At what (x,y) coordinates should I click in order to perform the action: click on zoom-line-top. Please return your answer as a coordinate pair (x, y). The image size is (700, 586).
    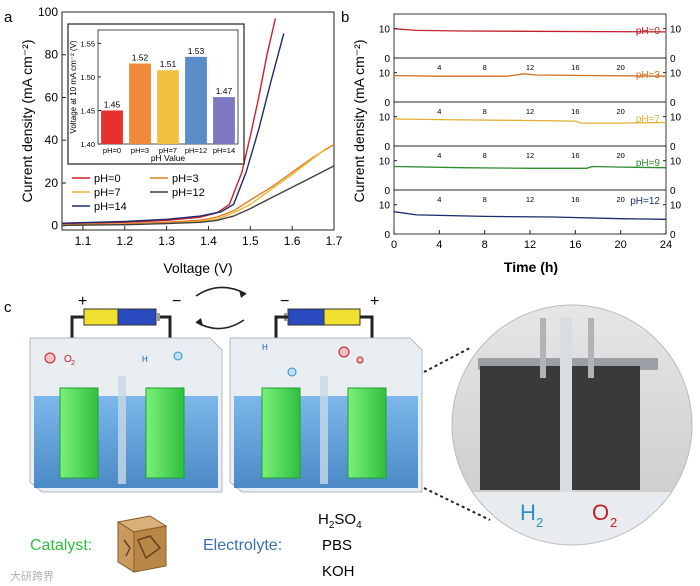
    Looking at the image, I should click on (447, 360).